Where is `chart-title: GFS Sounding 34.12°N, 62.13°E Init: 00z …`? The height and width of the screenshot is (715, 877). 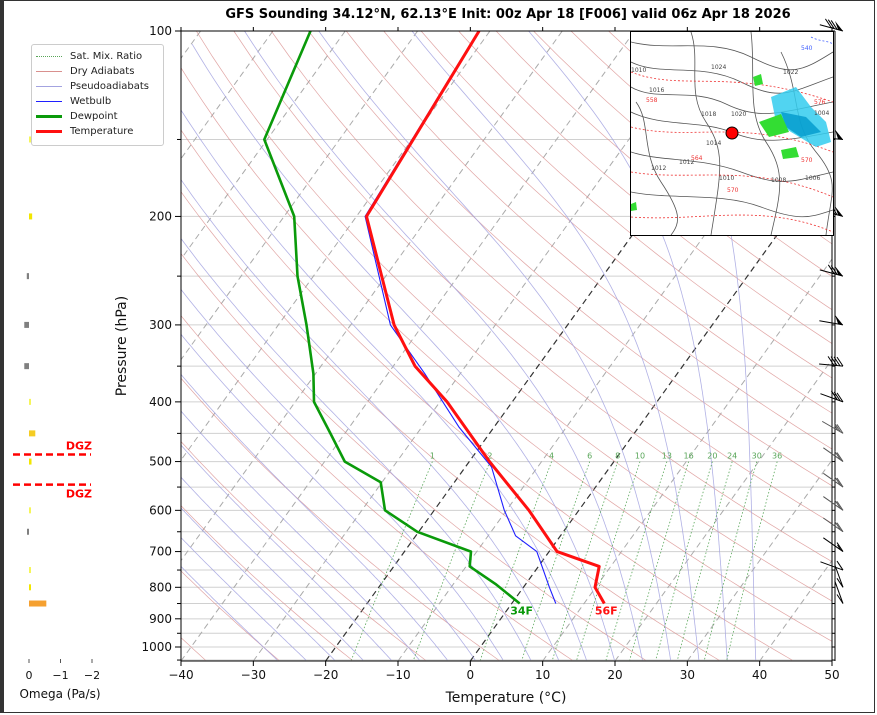 chart-title: GFS Sounding 34.12°N, 62.13°E Init: 00z … is located at coordinates (508, 14).